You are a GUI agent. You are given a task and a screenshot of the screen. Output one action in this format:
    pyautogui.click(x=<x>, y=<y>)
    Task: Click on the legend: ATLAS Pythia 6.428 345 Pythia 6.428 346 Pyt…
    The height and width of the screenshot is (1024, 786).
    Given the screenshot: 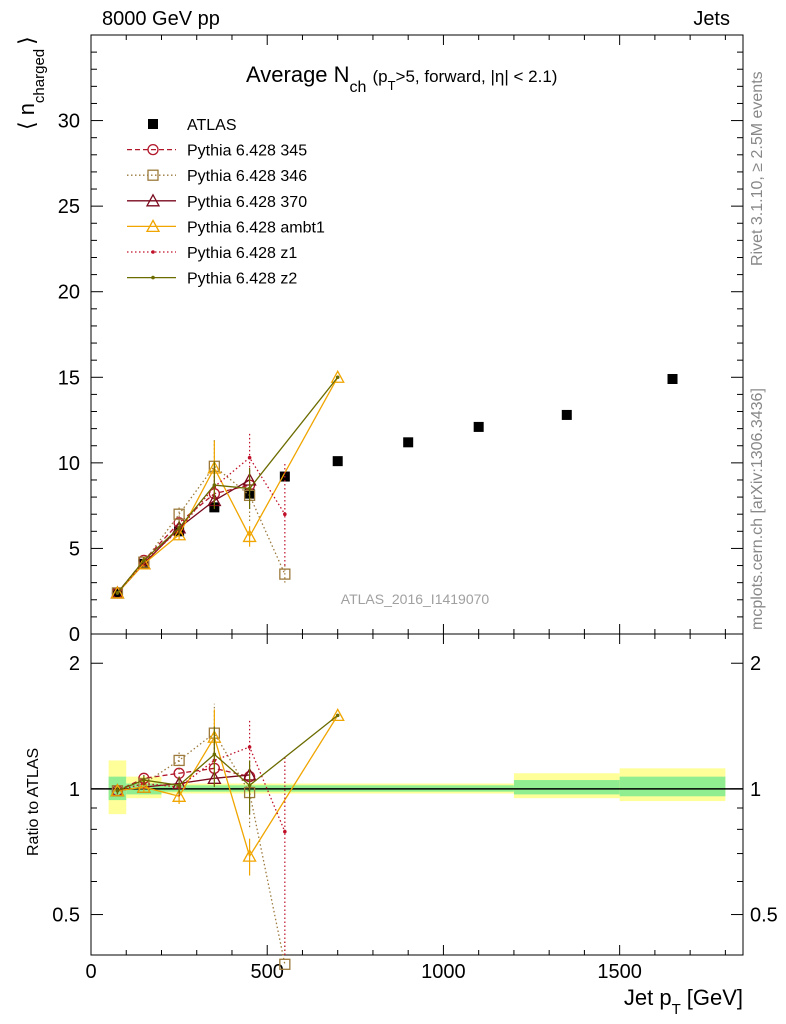 What is the action you would take?
    pyautogui.click(x=226, y=202)
    